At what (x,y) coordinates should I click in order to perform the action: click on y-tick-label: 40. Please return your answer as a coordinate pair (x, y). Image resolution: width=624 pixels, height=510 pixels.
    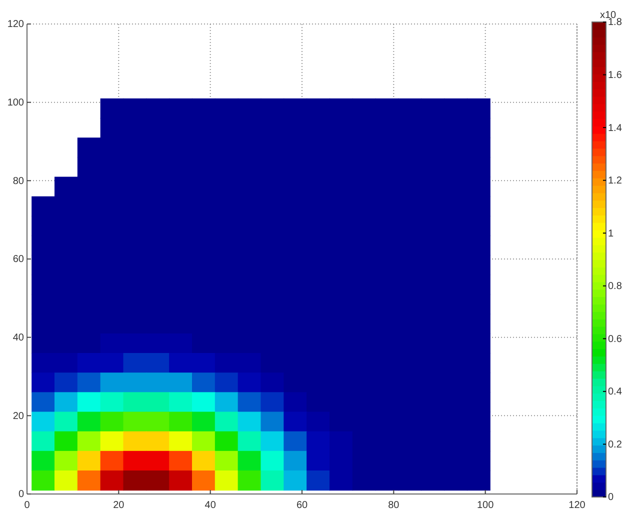
    Looking at the image, I should click on (18, 338).